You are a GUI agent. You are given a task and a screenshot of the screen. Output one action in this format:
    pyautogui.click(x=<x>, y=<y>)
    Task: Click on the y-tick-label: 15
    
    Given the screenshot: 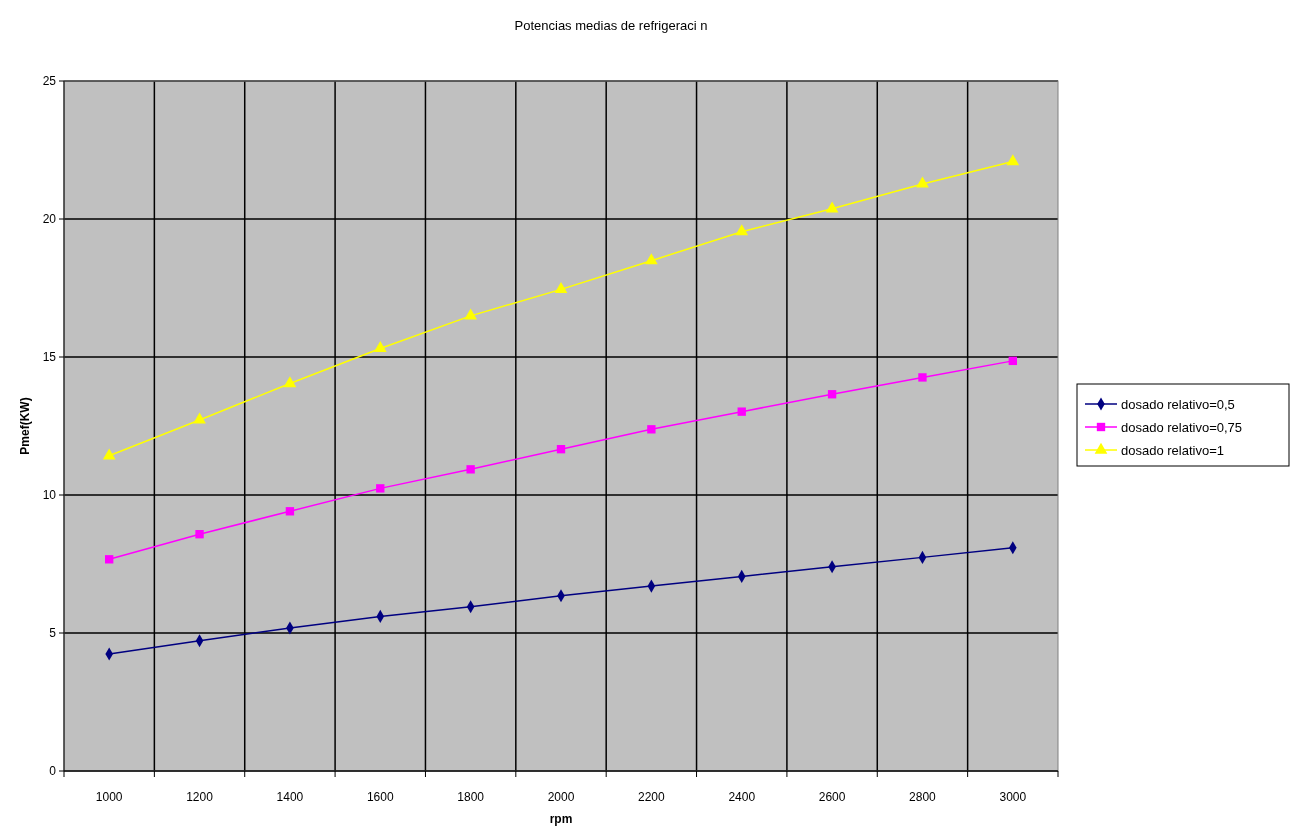 What is the action you would take?
    pyautogui.click(x=49, y=357)
    